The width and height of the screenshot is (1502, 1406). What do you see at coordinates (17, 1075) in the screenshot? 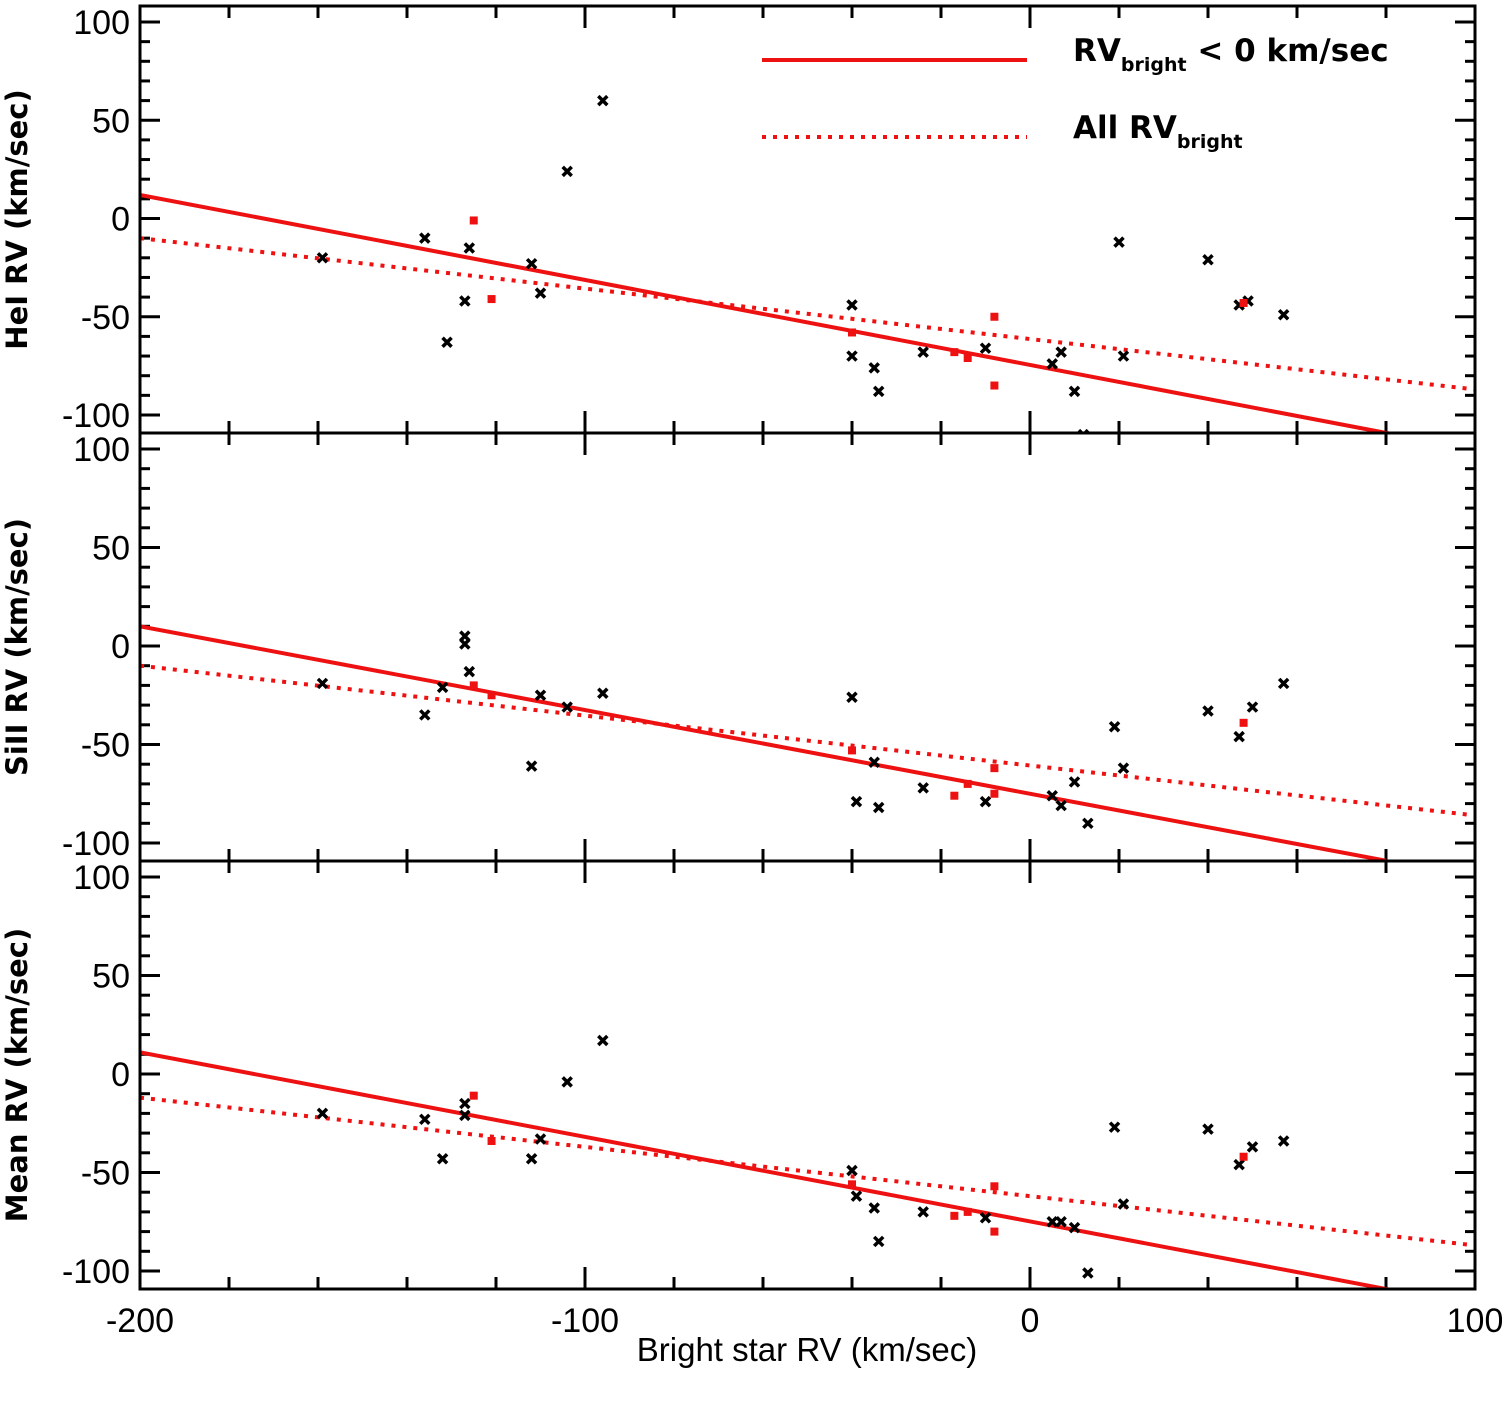
I see `y-axis-title: Mean RV (km/sec)` at bounding box center [17, 1075].